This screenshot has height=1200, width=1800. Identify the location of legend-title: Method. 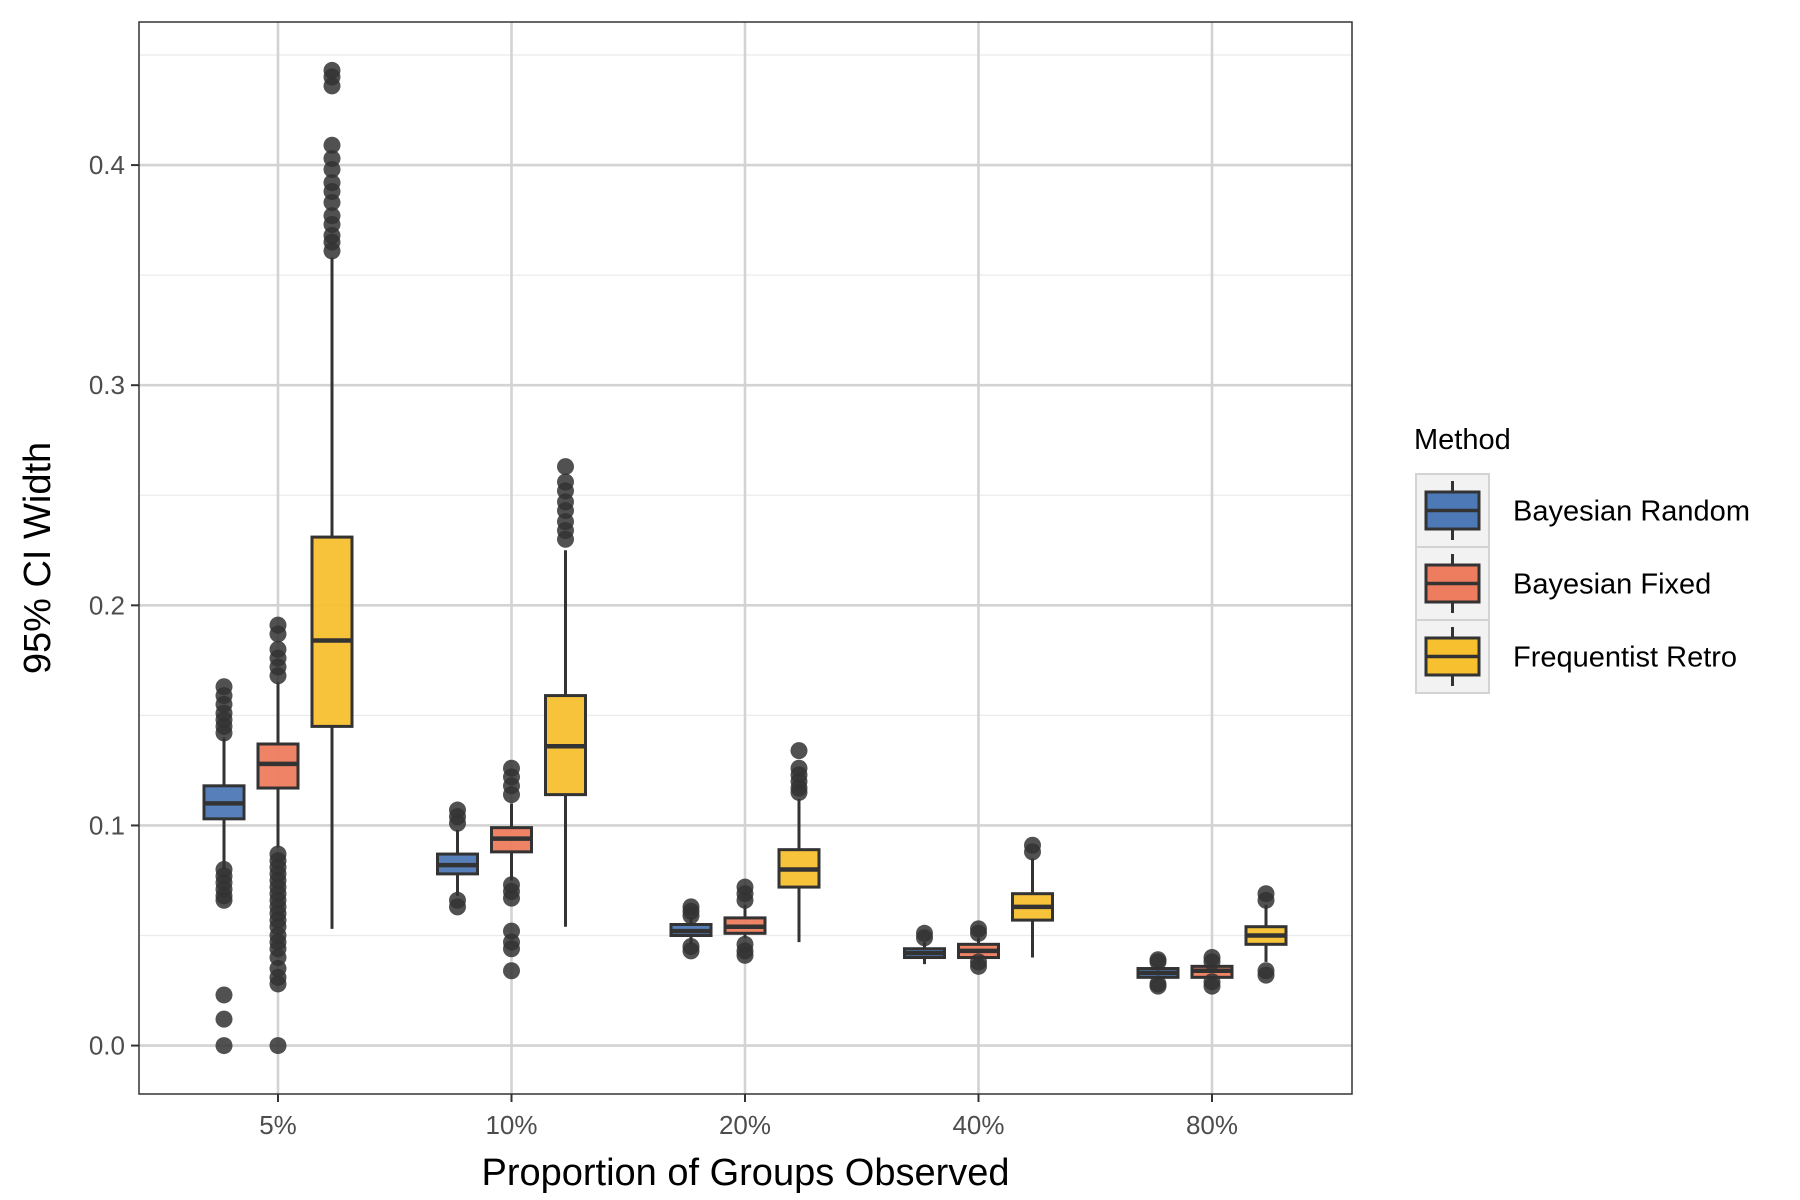
(1462, 440).